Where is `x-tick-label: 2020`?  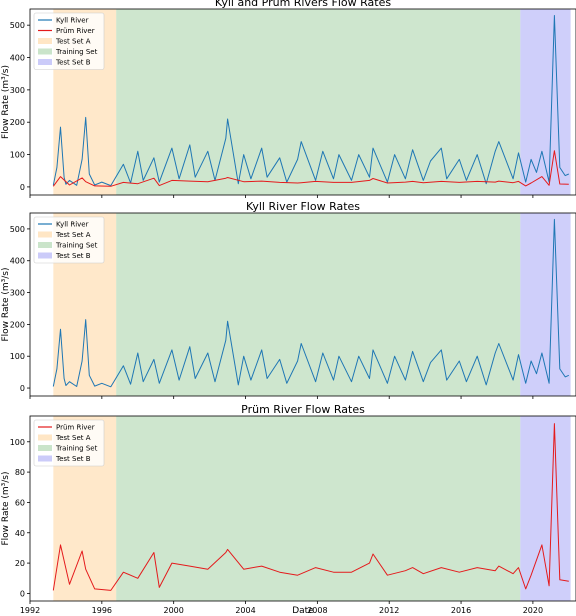 x-tick-label: 2020 is located at coordinates (533, 610).